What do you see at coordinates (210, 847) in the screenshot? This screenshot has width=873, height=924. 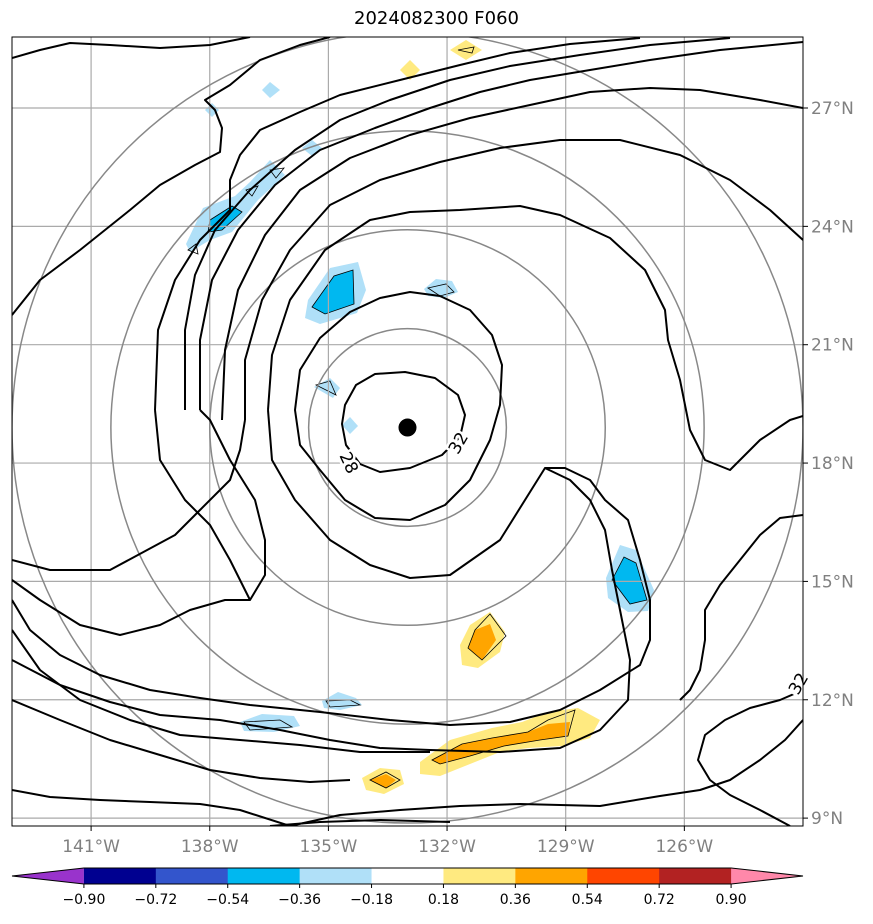 I see `lon-tick-label: 138°W` at bounding box center [210, 847].